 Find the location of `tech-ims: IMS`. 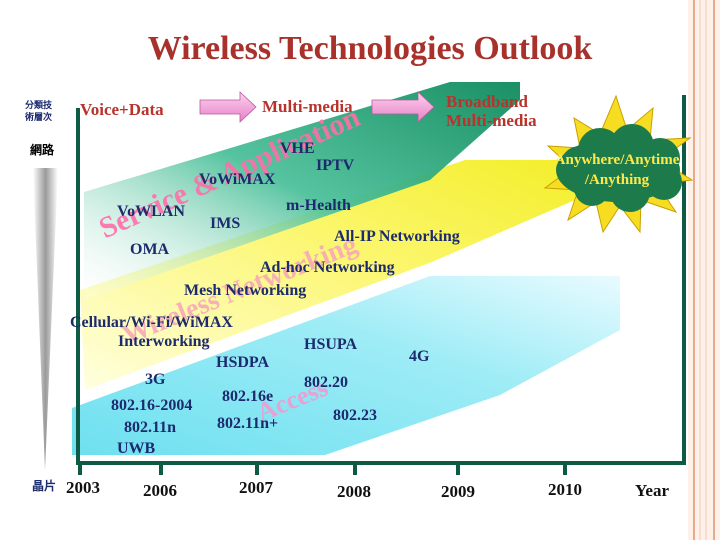

tech-ims: IMS is located at coordinates (225, 223).